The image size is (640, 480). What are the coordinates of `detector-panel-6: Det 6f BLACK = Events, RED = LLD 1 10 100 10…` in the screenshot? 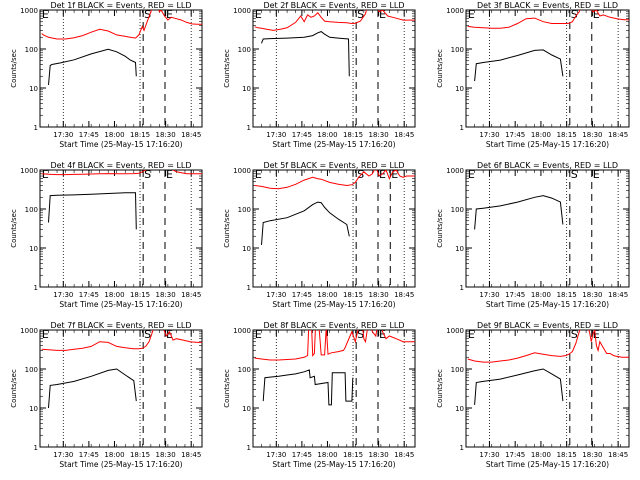 It's located at (533, 235).